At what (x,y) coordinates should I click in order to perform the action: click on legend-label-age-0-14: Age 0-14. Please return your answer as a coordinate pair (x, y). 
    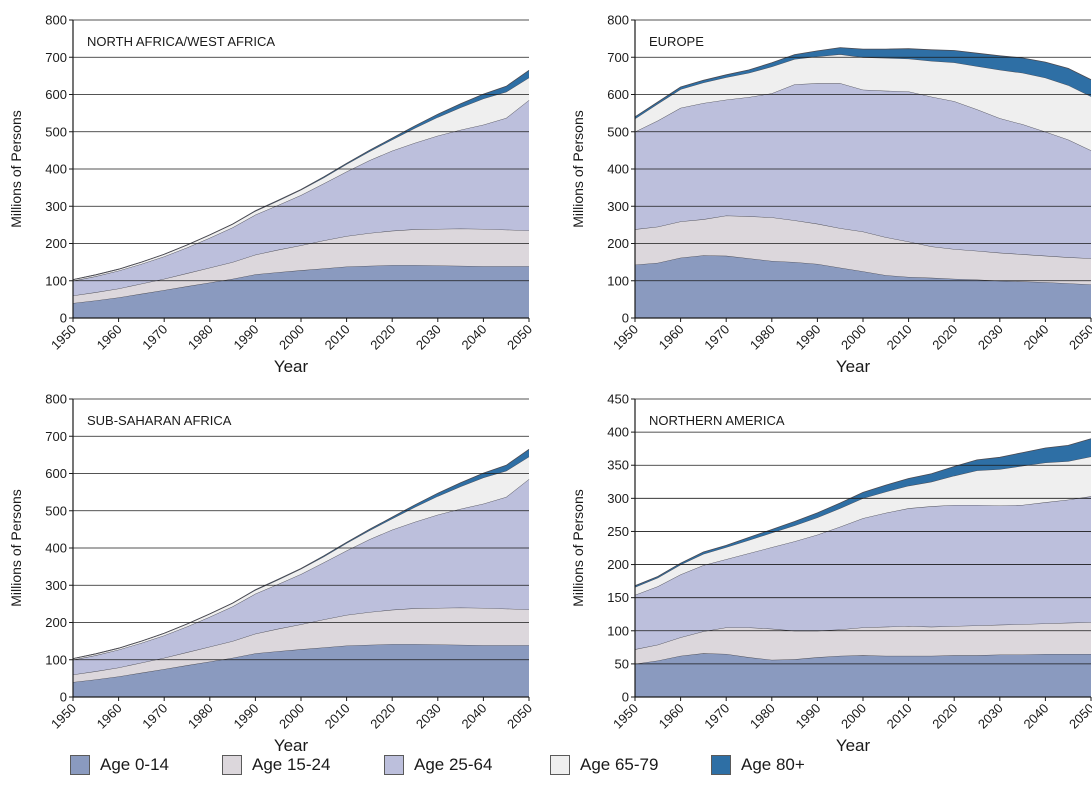
    Looking at the image, I should click on (134, 764).